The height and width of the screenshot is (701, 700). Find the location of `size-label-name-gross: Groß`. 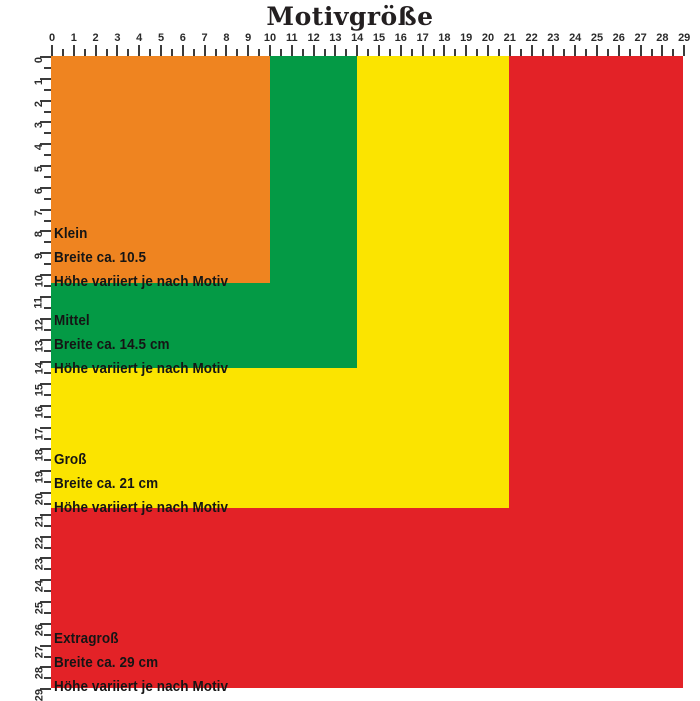

size-label-name-gross: Groß is located at coordinates (70, 460).